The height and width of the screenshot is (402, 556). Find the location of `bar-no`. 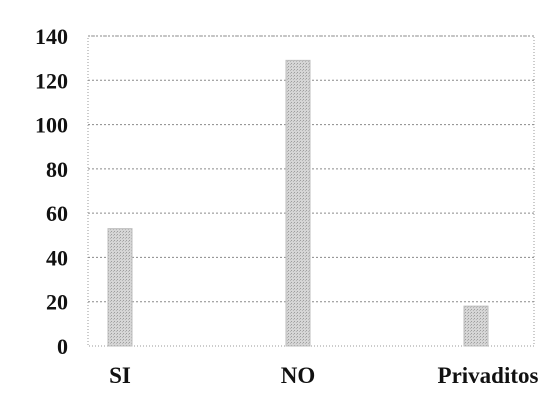

bar-no is located at coordinates (298, 203).